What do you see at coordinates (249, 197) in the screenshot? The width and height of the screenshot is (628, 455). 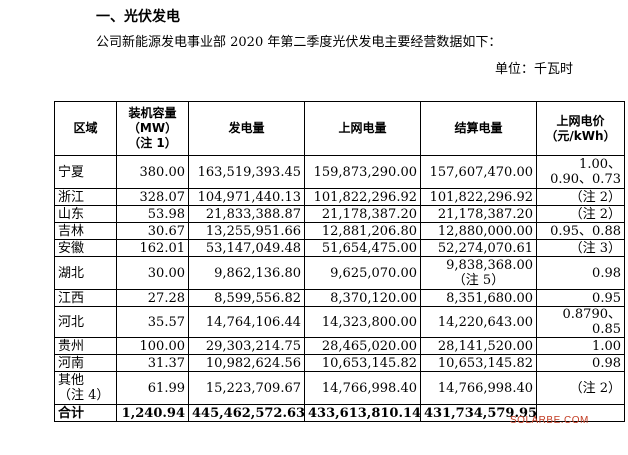 I see `row-generation-value: 104,971,440.13` at bounding box center [249, 197].